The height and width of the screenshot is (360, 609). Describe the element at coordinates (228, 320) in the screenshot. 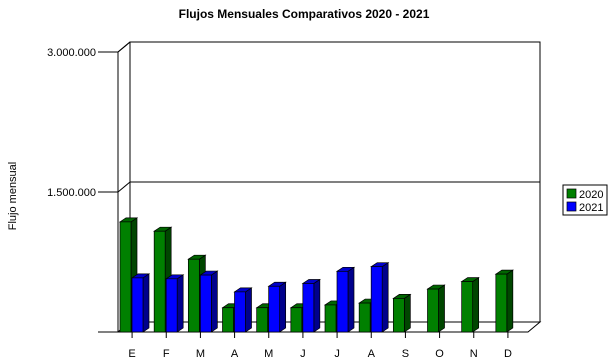

I see `bar-2020-3-front` at that location.